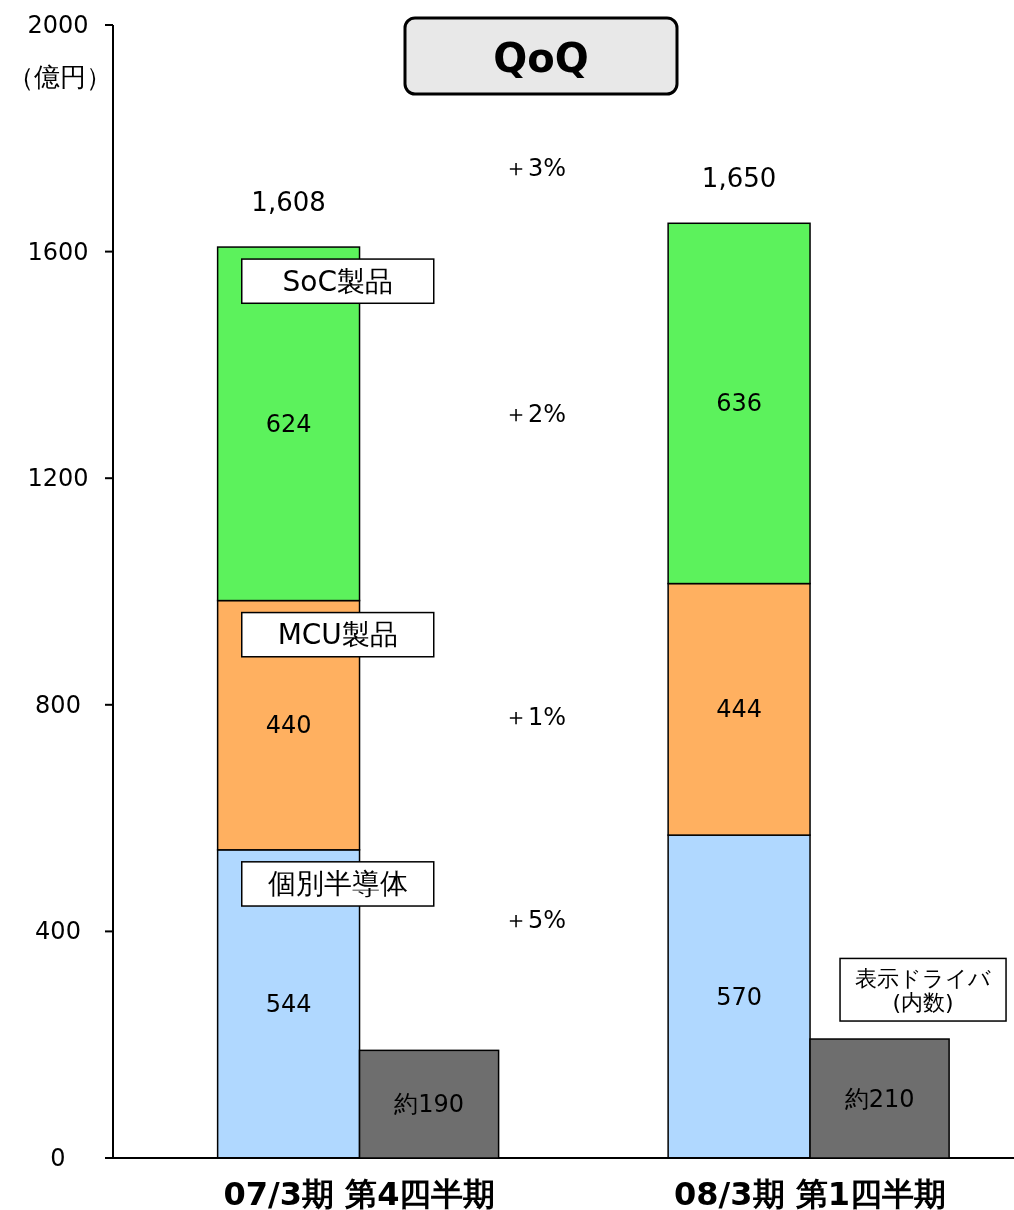 This screenshot has width=1014, height=1210. I want to click on x-tick-label: 08/3期 第1四半期, so click(810, 1192).